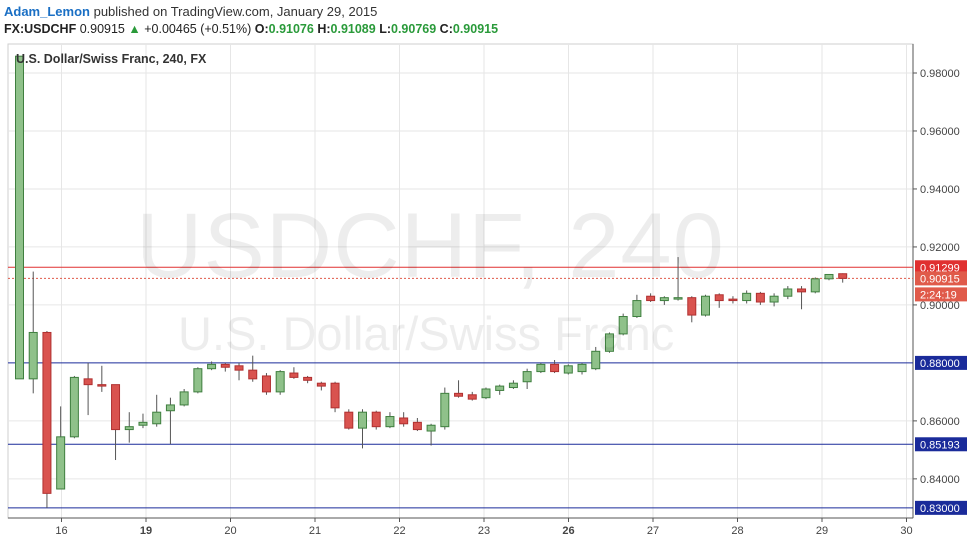  Describe the element at coordinates (653, 531) in the screenshot. I see `x-tick-label: 27` at that location.